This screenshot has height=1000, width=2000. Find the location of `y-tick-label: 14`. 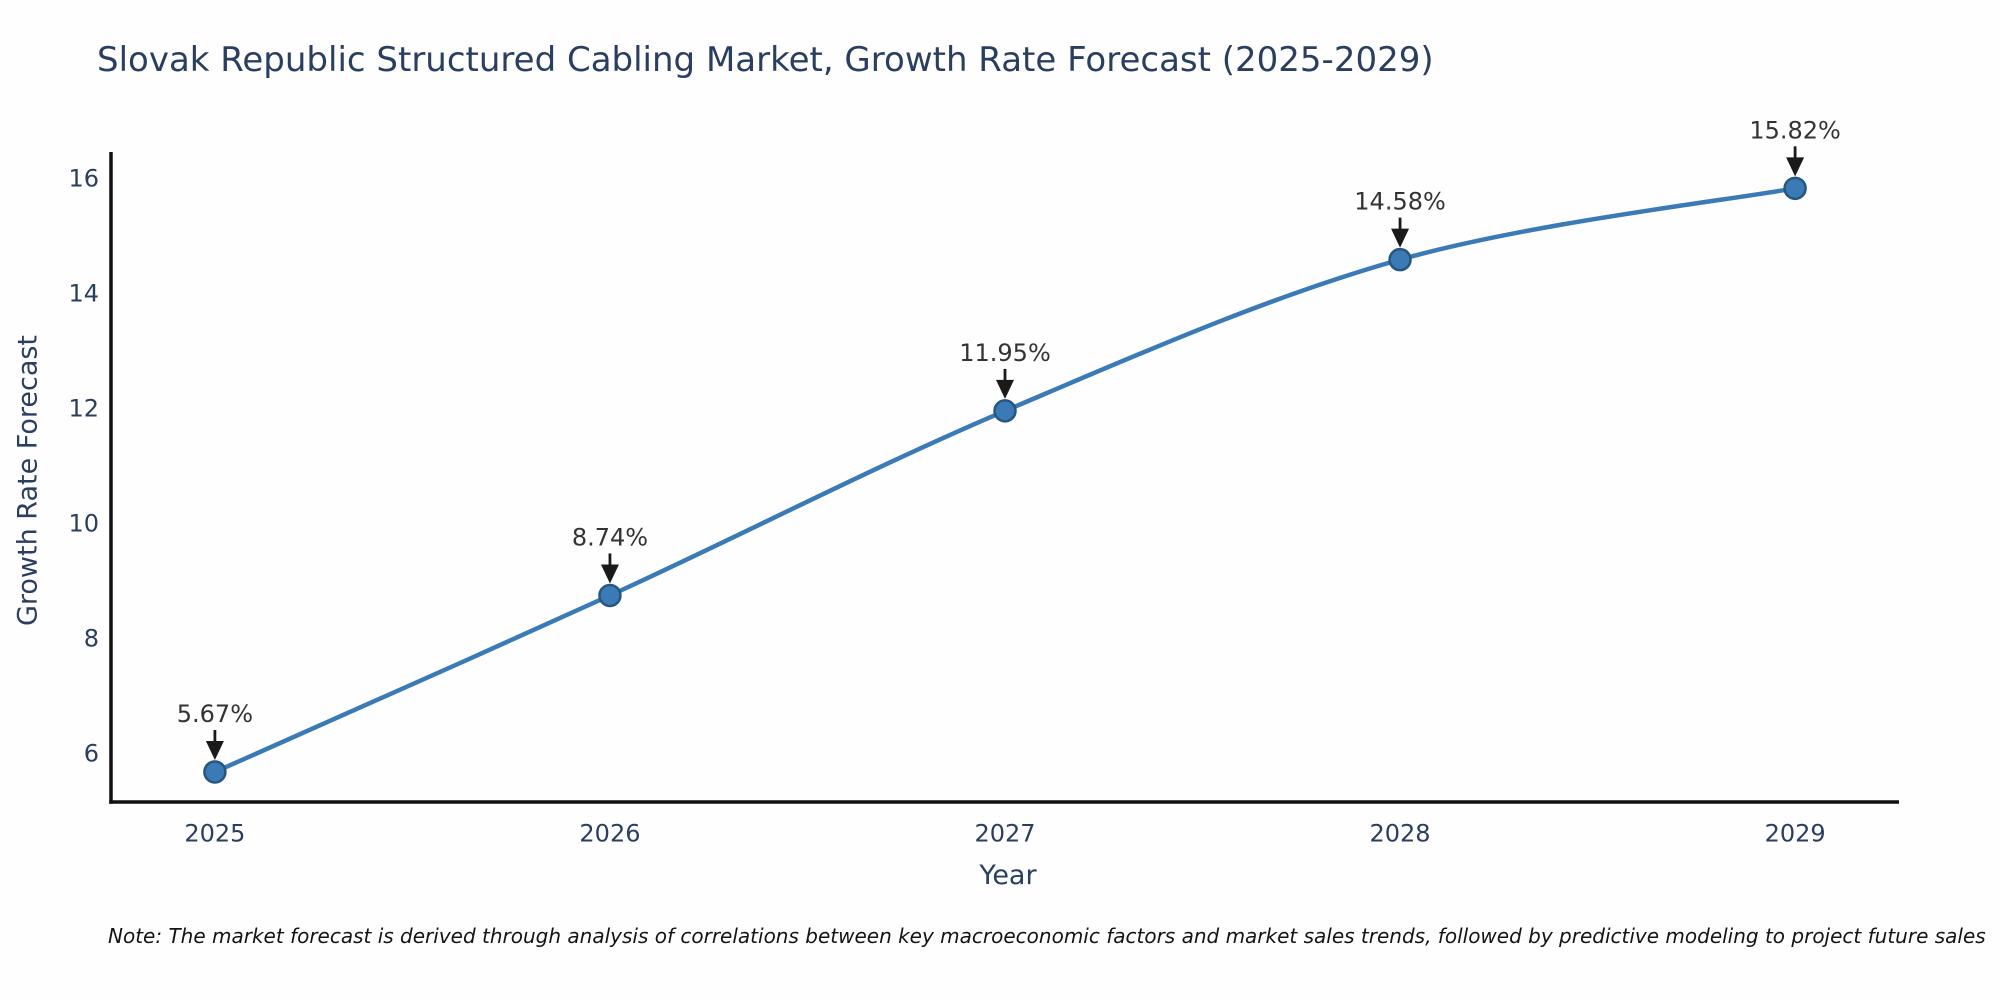

y-tick-label: 14 is located at coordinates (83, 293).